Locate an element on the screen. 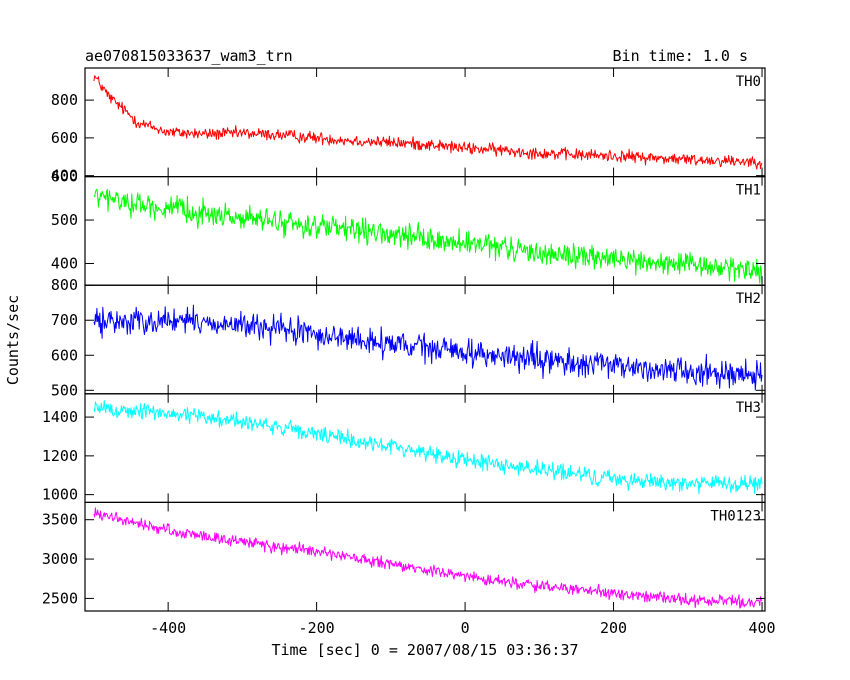 The height and width of the screenshot is (680, 850). x-axis-title: Time [sec] 0 = 2007/08/15 03:36:37 is located at coordinates (424, 650).